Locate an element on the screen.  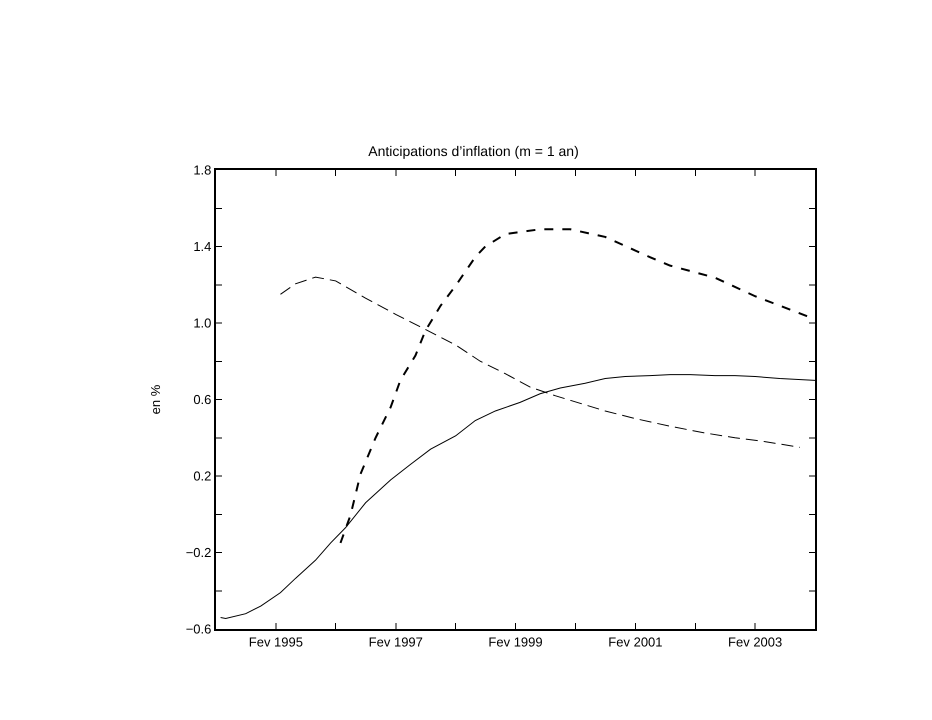
x-tick-label: Fev 1995 is located at coordinates (275, 642).